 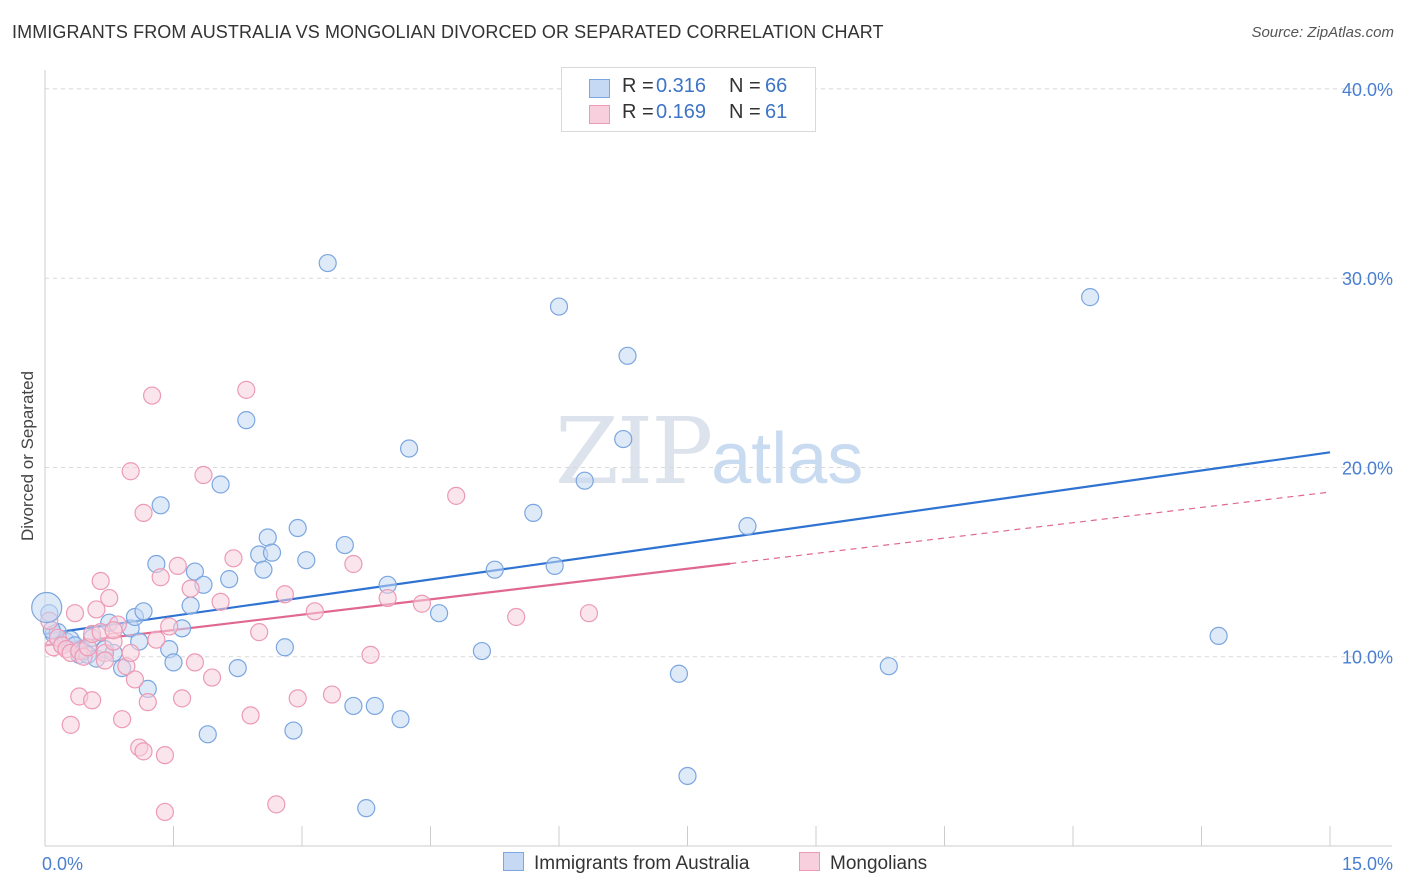 I want to click on bottom-legend-swatch-australia, so click(x=513, y=861).